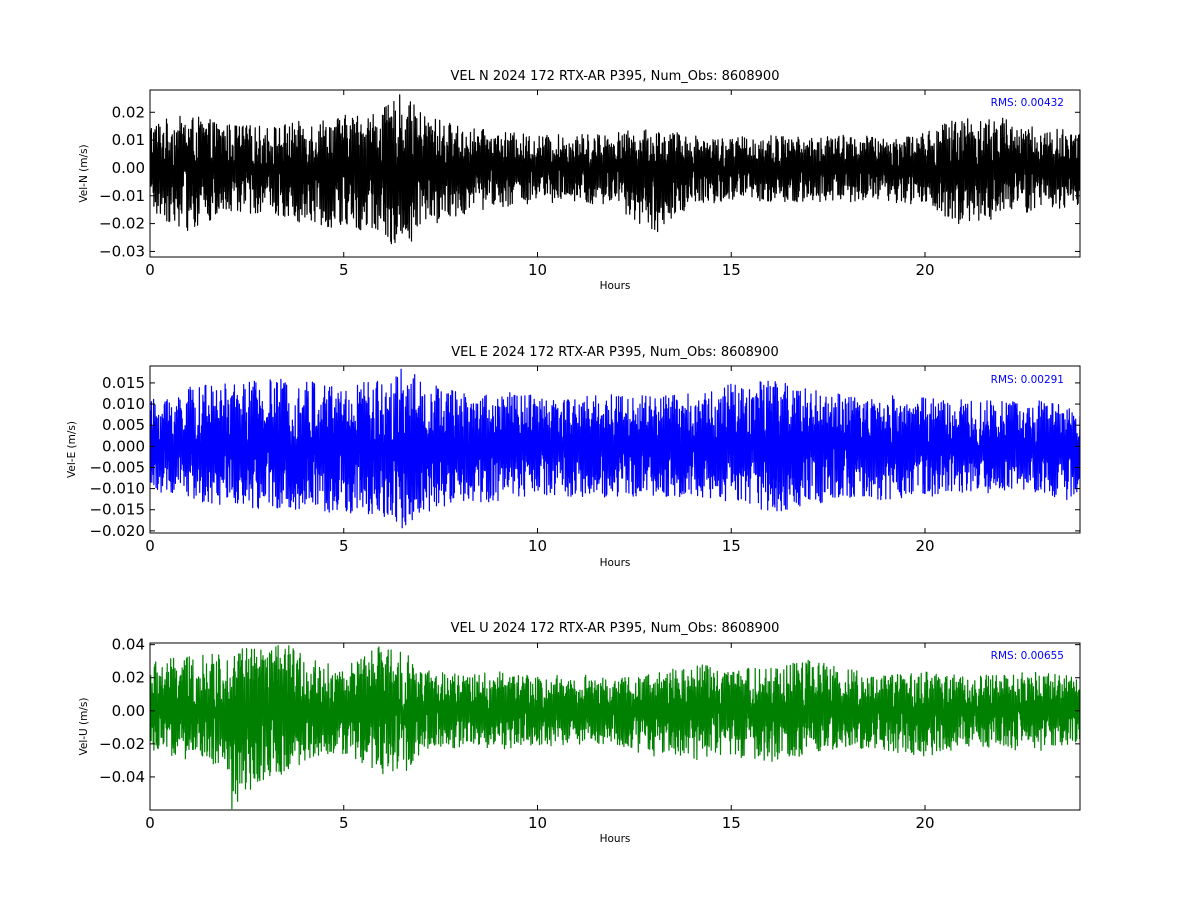 The height and width of the screenshot is (900, 1200). I want to click on rms-annotation-vel-n: RMS: 0.00432, so click(1027, 103).